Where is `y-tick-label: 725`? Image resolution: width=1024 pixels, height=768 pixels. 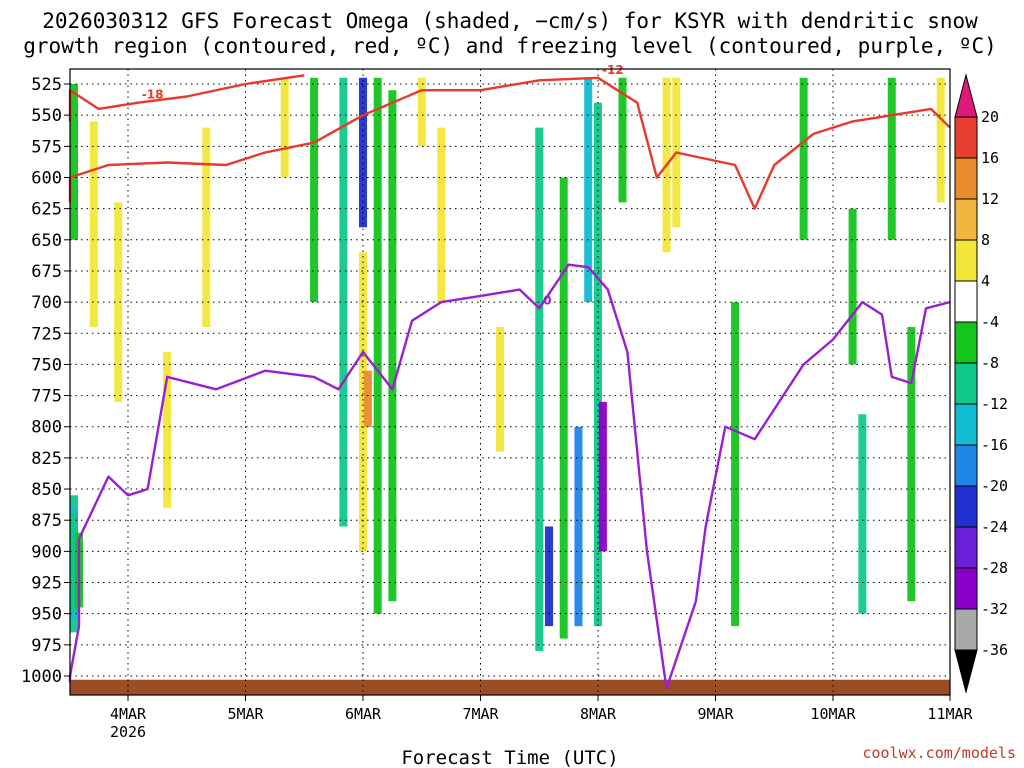
y-tick-label: 725 is located at coordinates (46, 334).